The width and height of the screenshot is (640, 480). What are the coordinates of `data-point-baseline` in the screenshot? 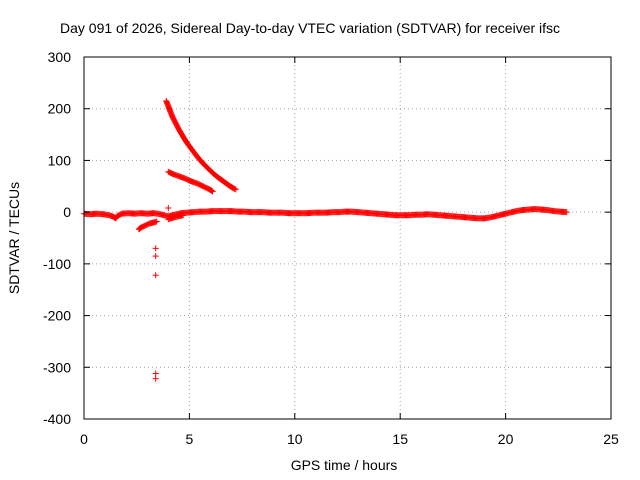 It's located at (566, 212).